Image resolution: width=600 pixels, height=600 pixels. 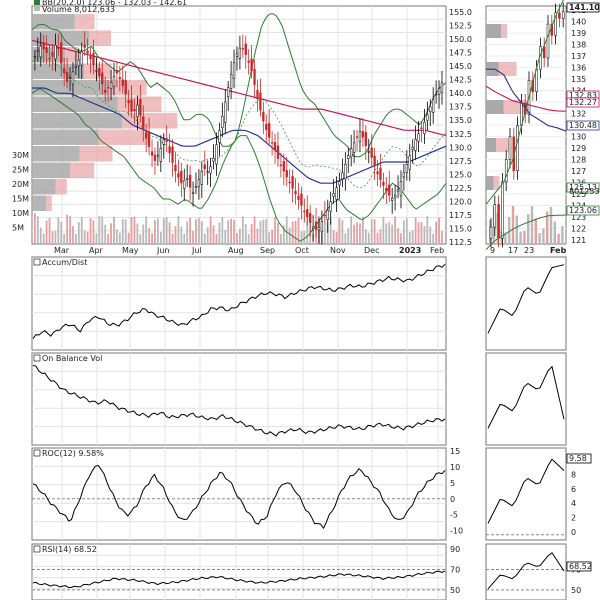 I want to click on side-price-label: 130.48, so click(x=583, y=125).